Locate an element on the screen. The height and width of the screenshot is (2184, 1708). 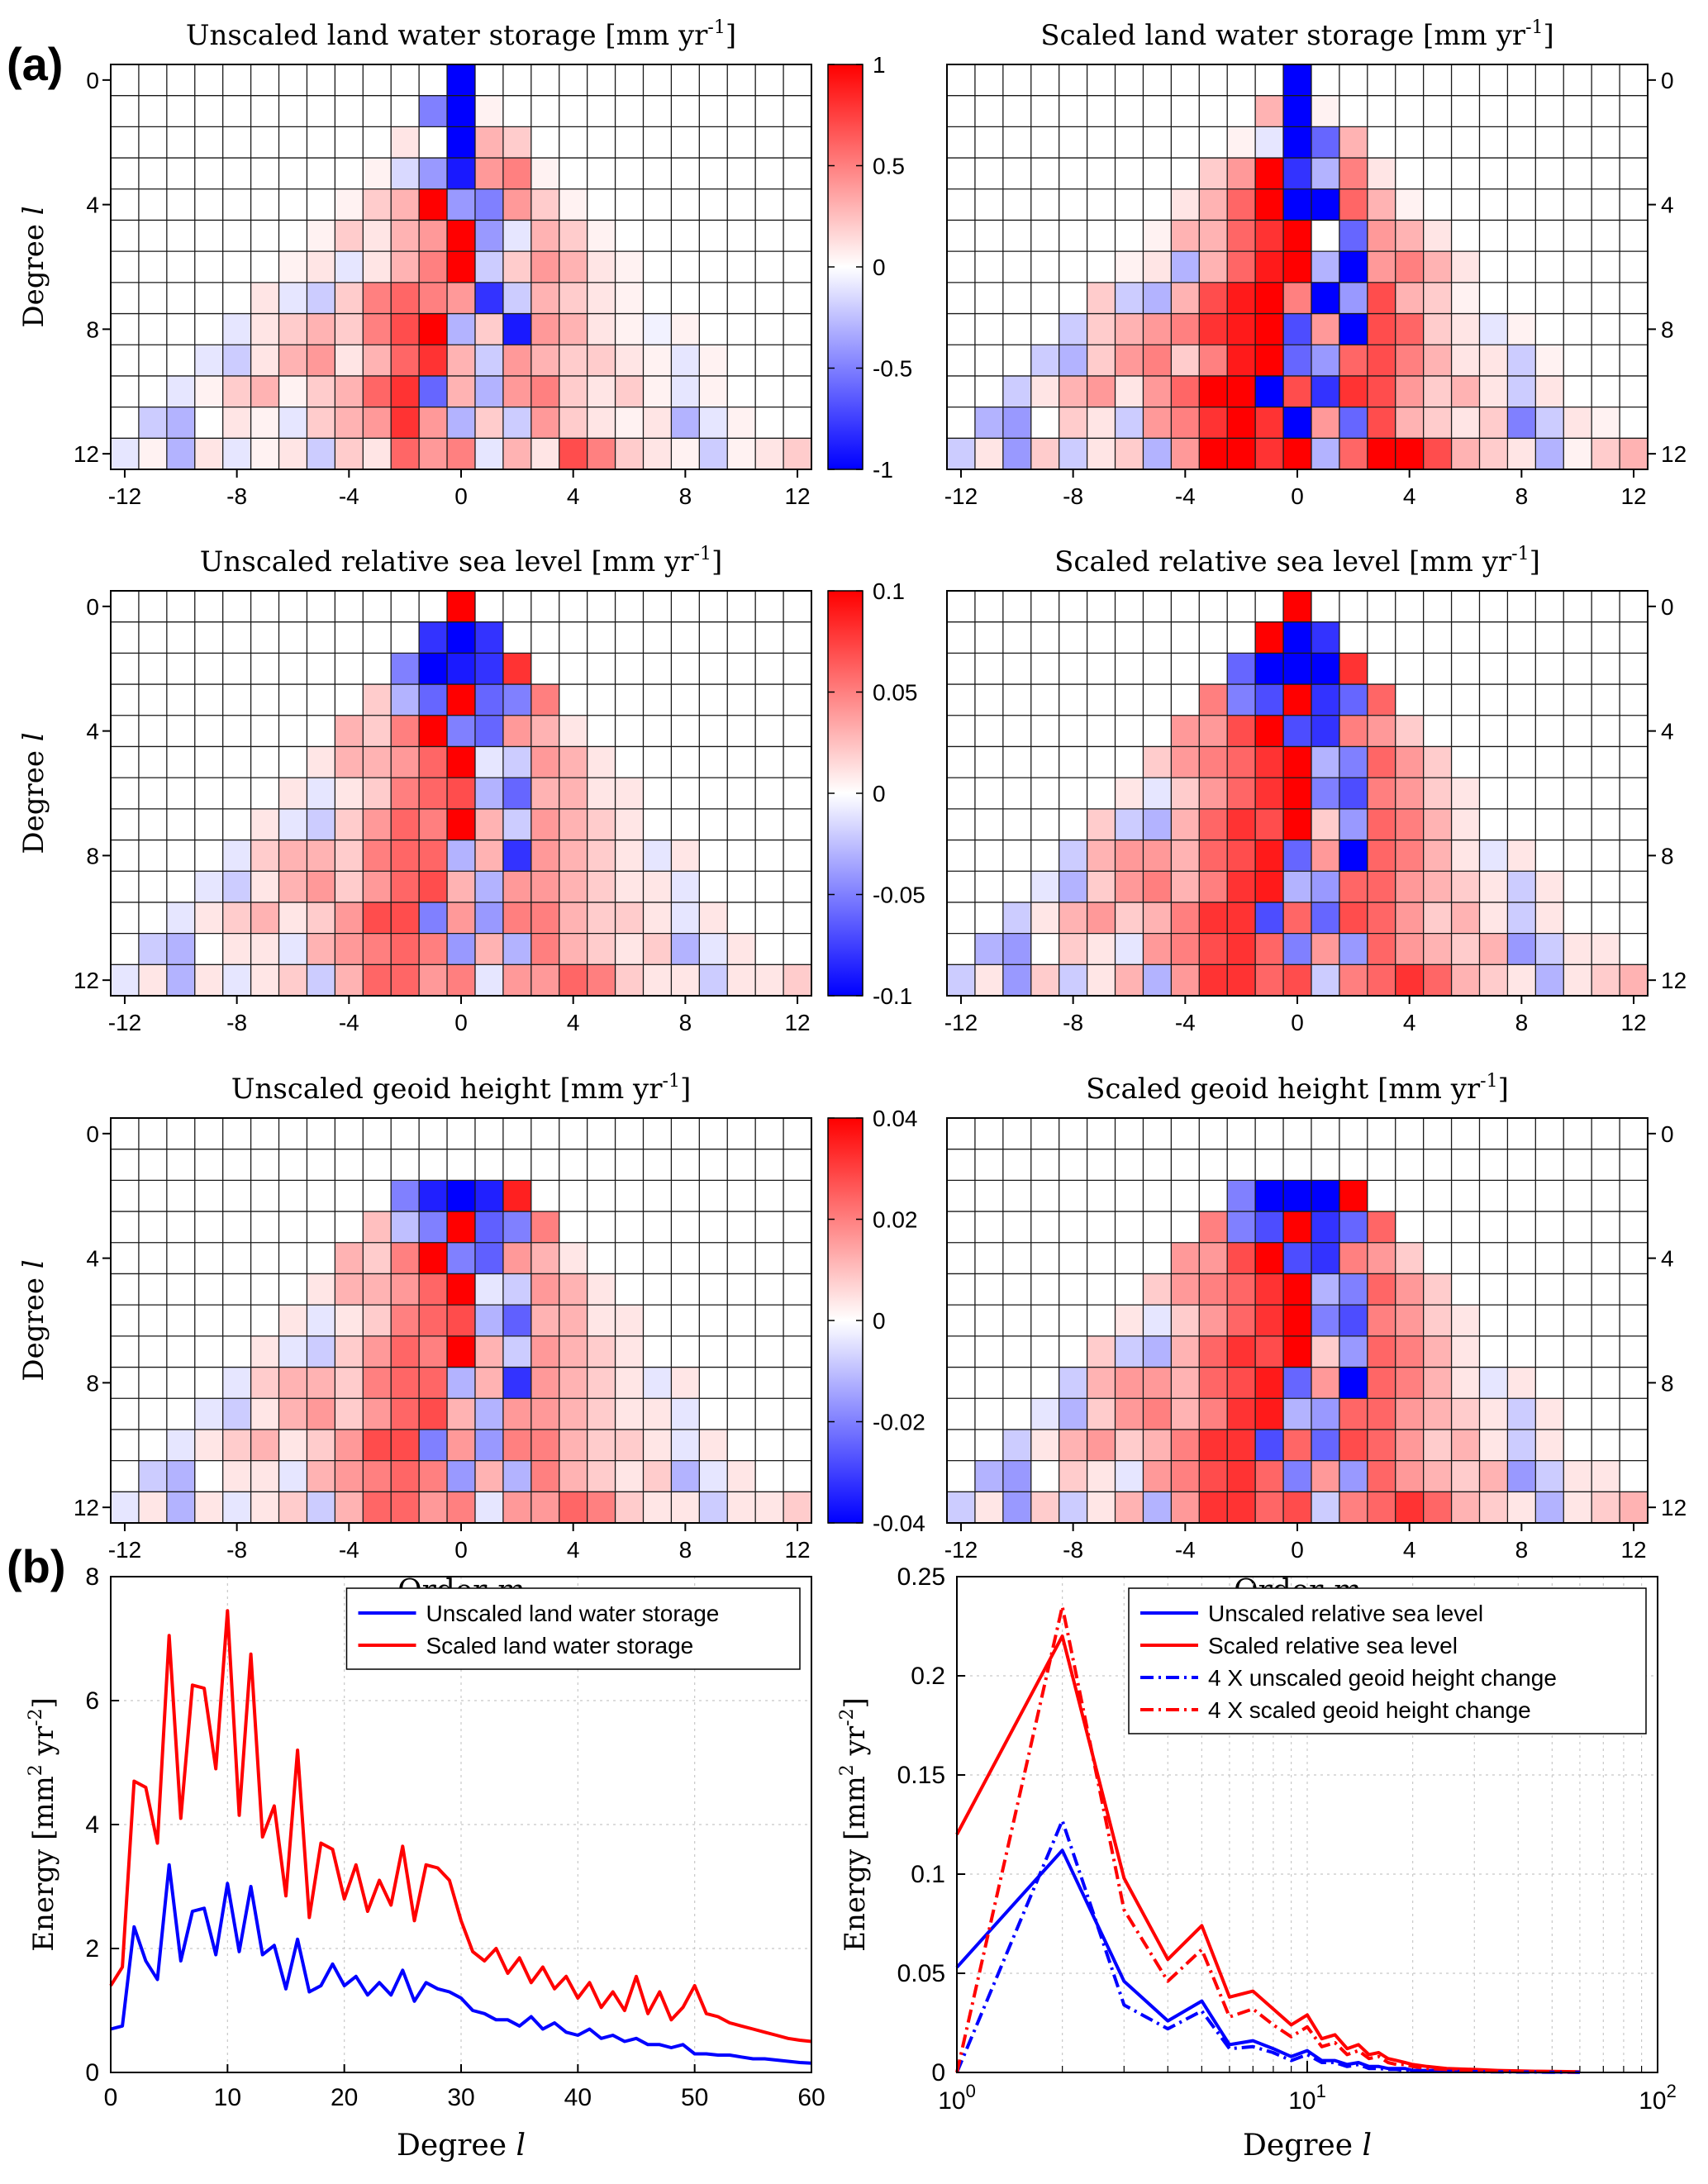
y-axis-label-text: Degree is located at coordinates (33, 1330).